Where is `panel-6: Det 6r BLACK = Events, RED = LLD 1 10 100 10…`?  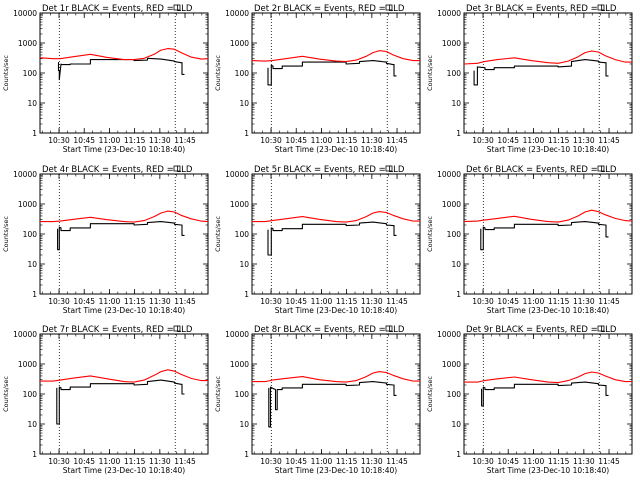 panel-6: Det 6r BLACK = Events, RED = LLD 1 10 100 10… is located at coordinates (529, 240).